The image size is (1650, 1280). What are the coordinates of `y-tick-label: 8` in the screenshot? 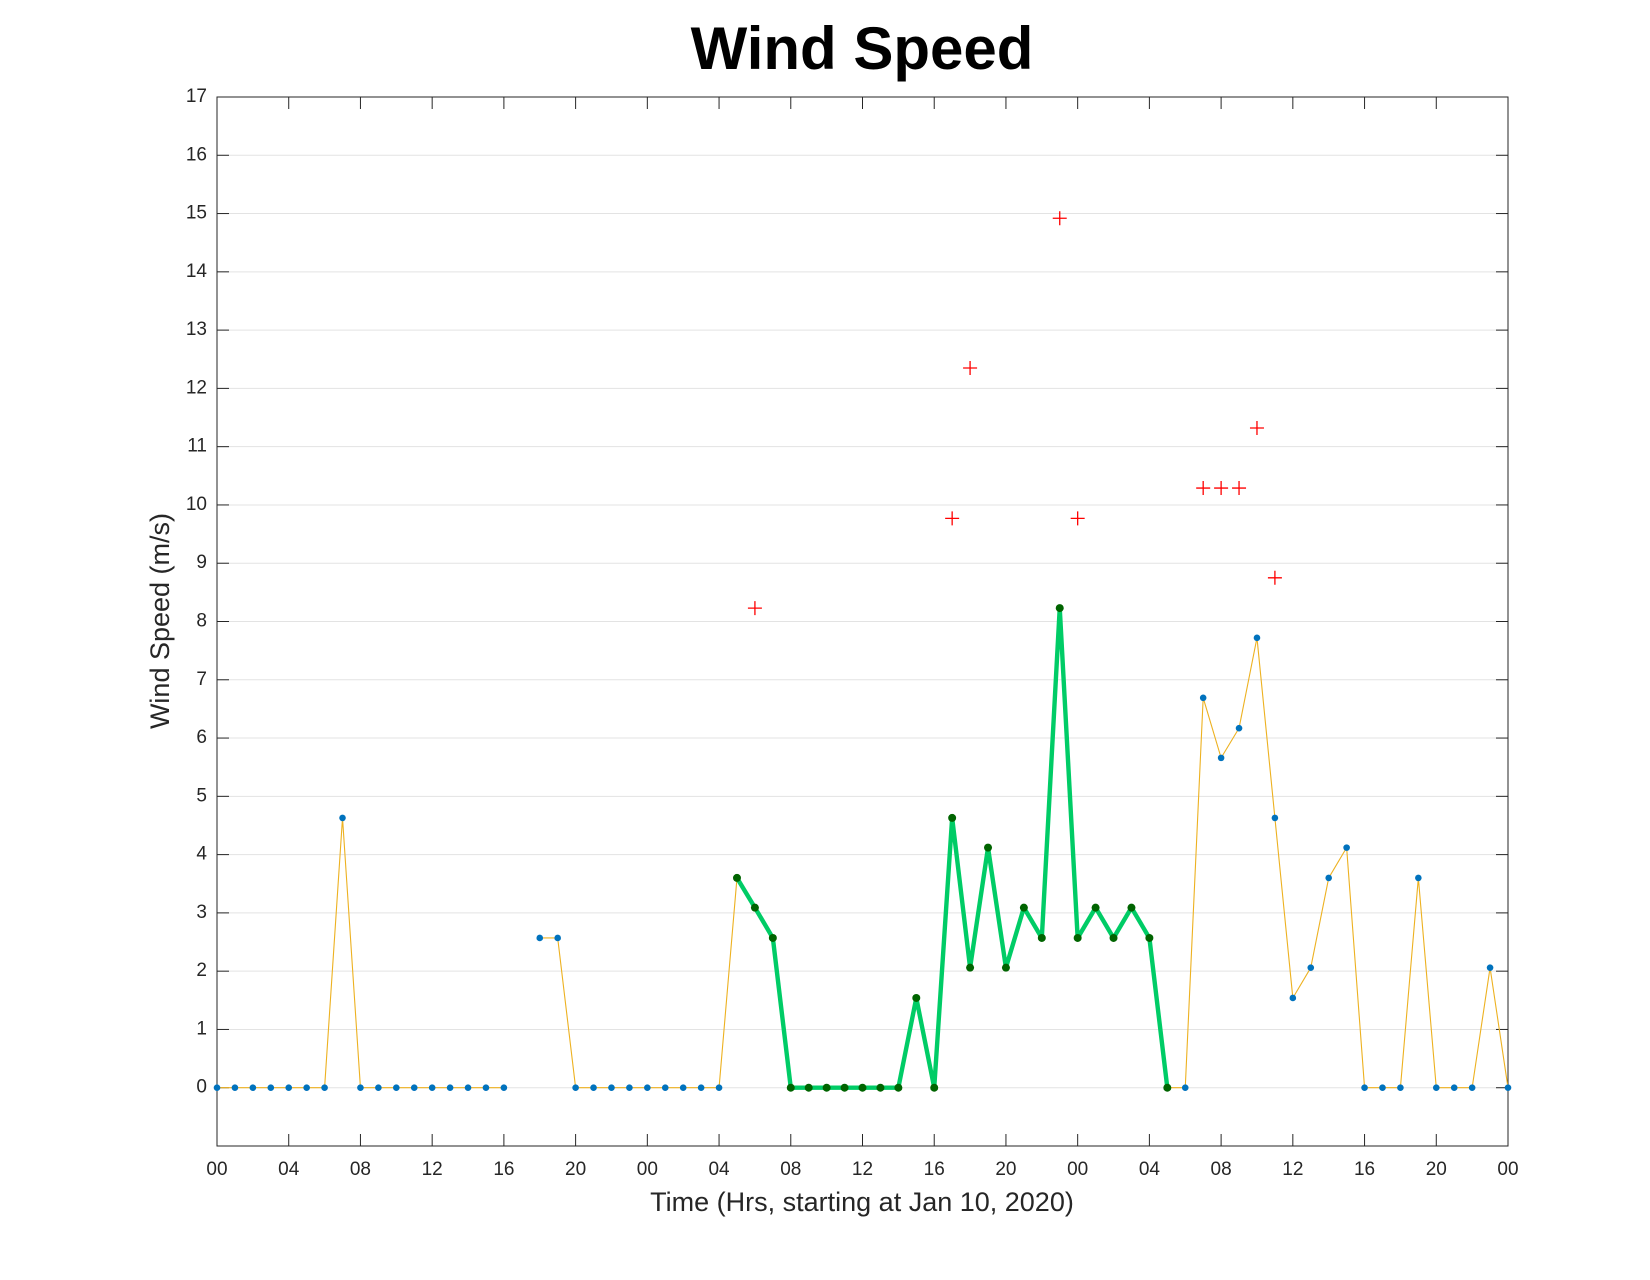 It's located at (201, 621).